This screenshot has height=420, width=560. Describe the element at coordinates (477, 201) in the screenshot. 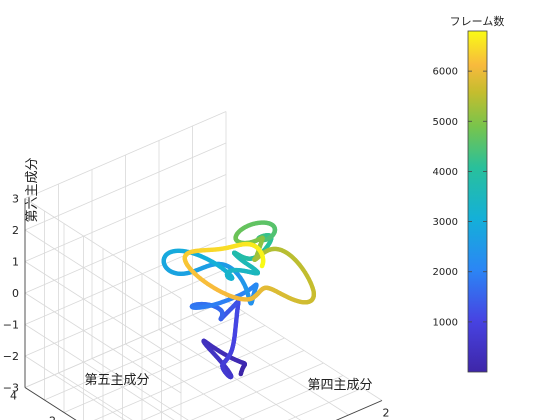

I see `colorbar-gradient` at that location.